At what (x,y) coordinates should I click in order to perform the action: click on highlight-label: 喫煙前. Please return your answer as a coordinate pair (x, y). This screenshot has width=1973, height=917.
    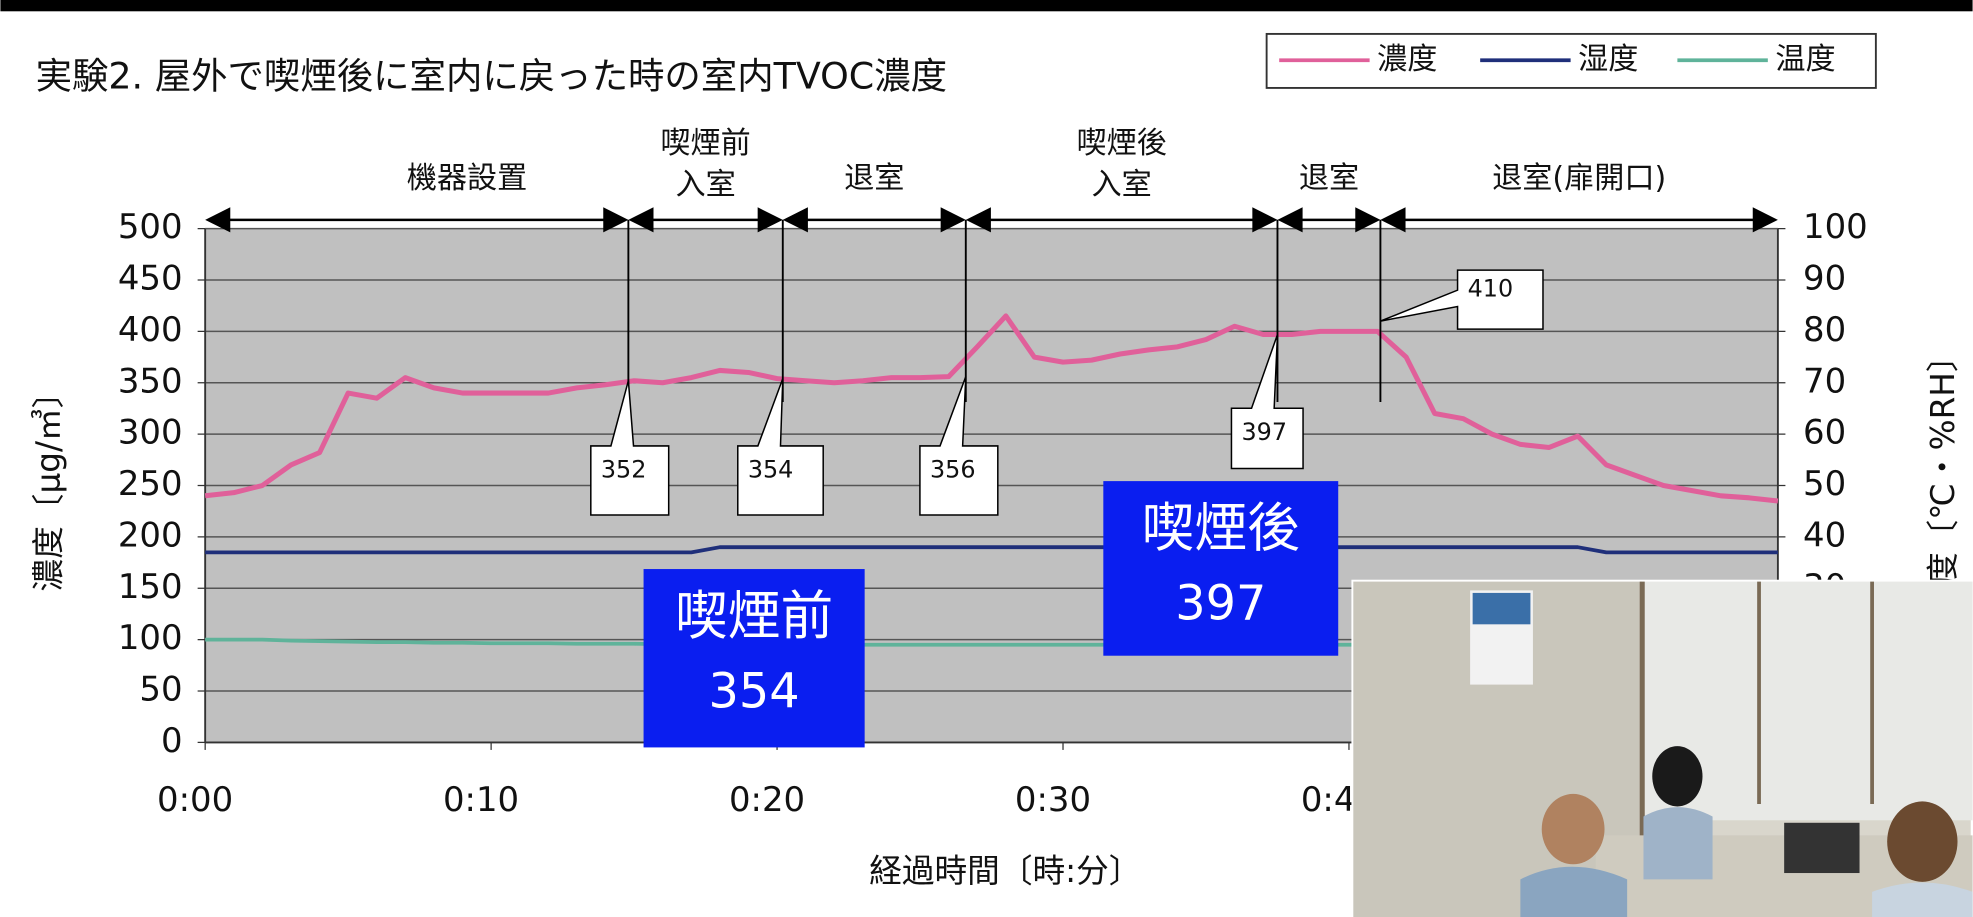
    Looking at the image, I should click on (754, 616).